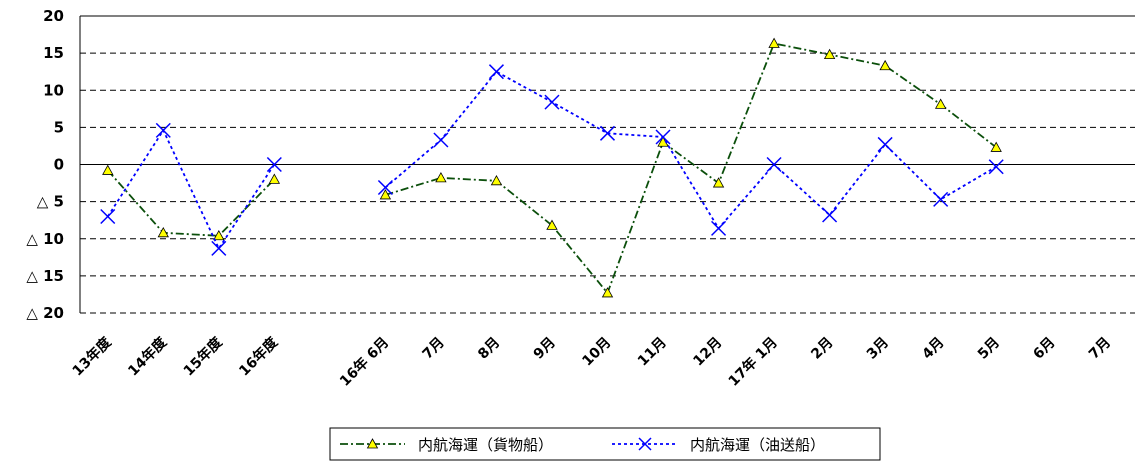 Image resolution: width=1143 pixels, height=466 pixels. What do you see at coordinates (485, 445) in the screenshot?
I see `legend-label: 内航海運（貨物船）` at bounding box center [485, 445].